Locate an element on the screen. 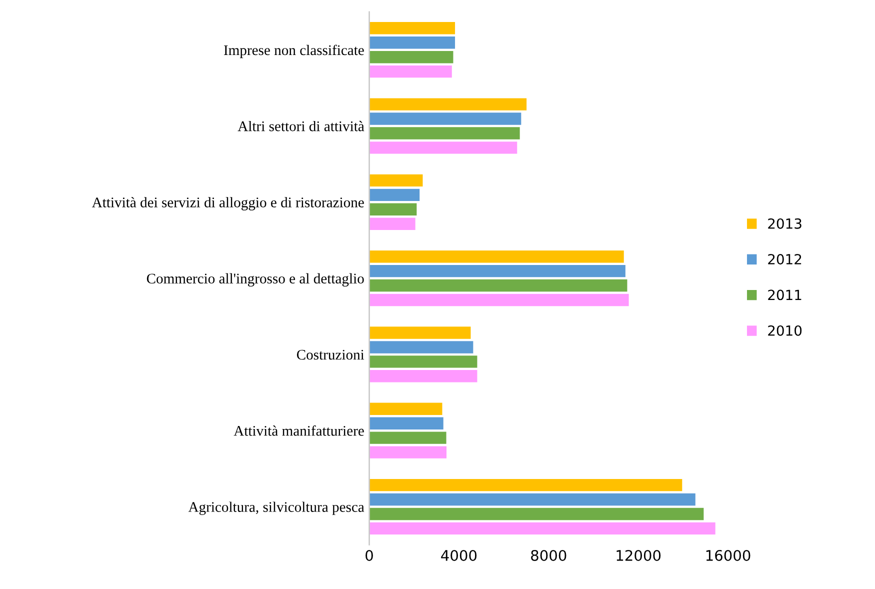  x-tick-label: 4000 is located at coordinates (459, 555).